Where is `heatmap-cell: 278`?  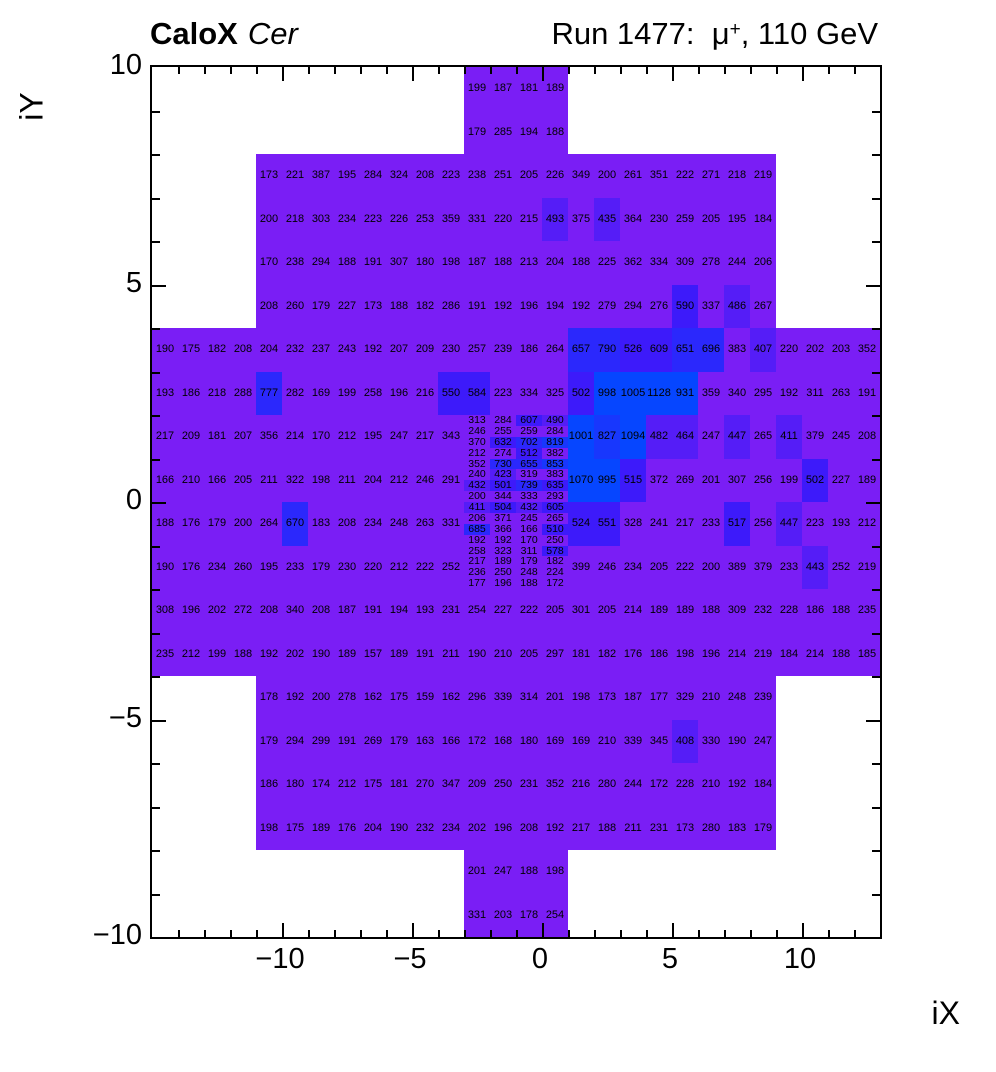 heatmap-cell: 278 is located at coordinates (347, 698).